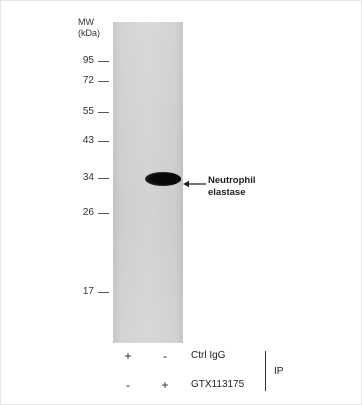 The height and width of the screenshot is (405, 362). I want to click on ctrl-igg-label: Ctrl IgG, so click(208, 355).